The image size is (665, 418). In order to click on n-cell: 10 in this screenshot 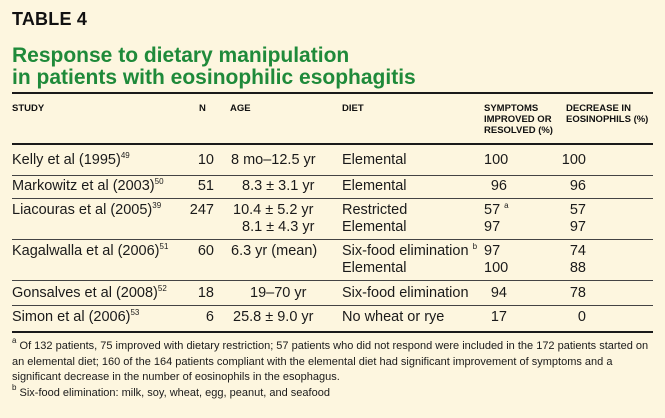, I will do `click(205, 160)`.